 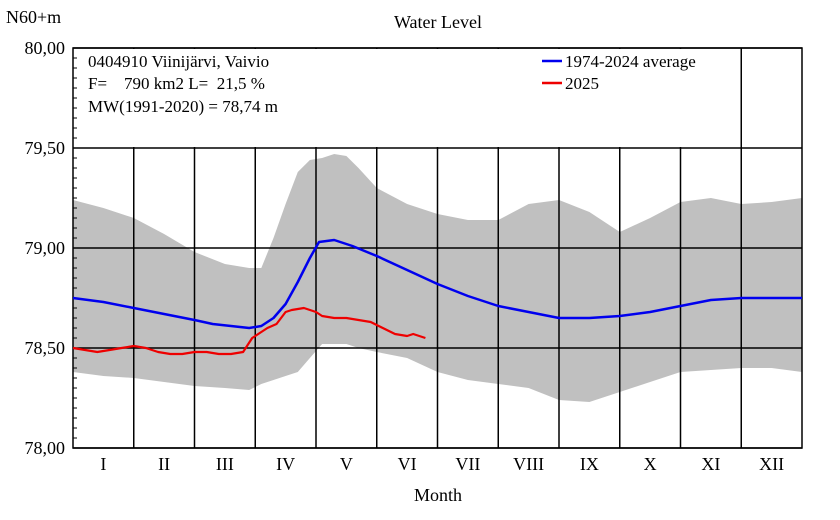 I want to click on month-label: VI, so click(x=407, y=464).